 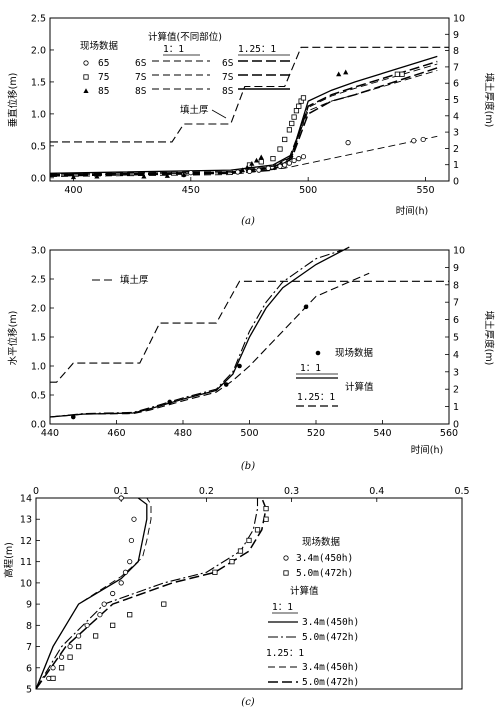 I want to click on panel-a-y-tick-label: 0.0, so click(x=38, y=178).